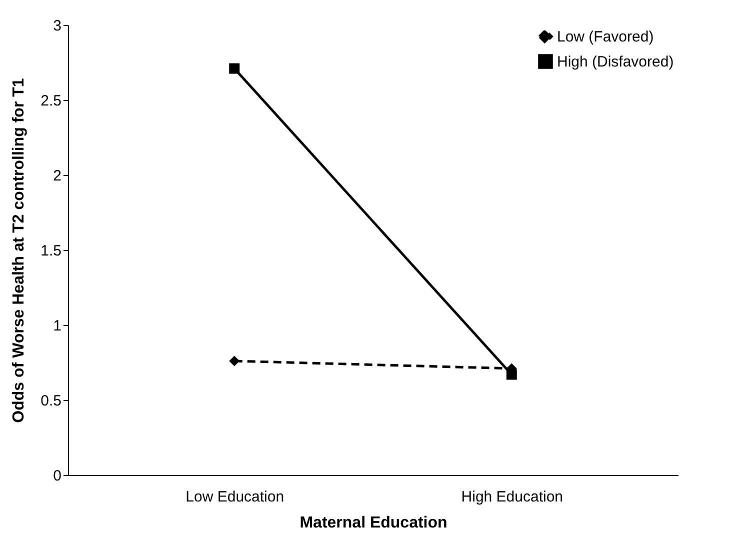  What do you see at coordinates (57, 176) in the screenshot?
I see `y-tick-label: 2` at bounding box center [57, 176].